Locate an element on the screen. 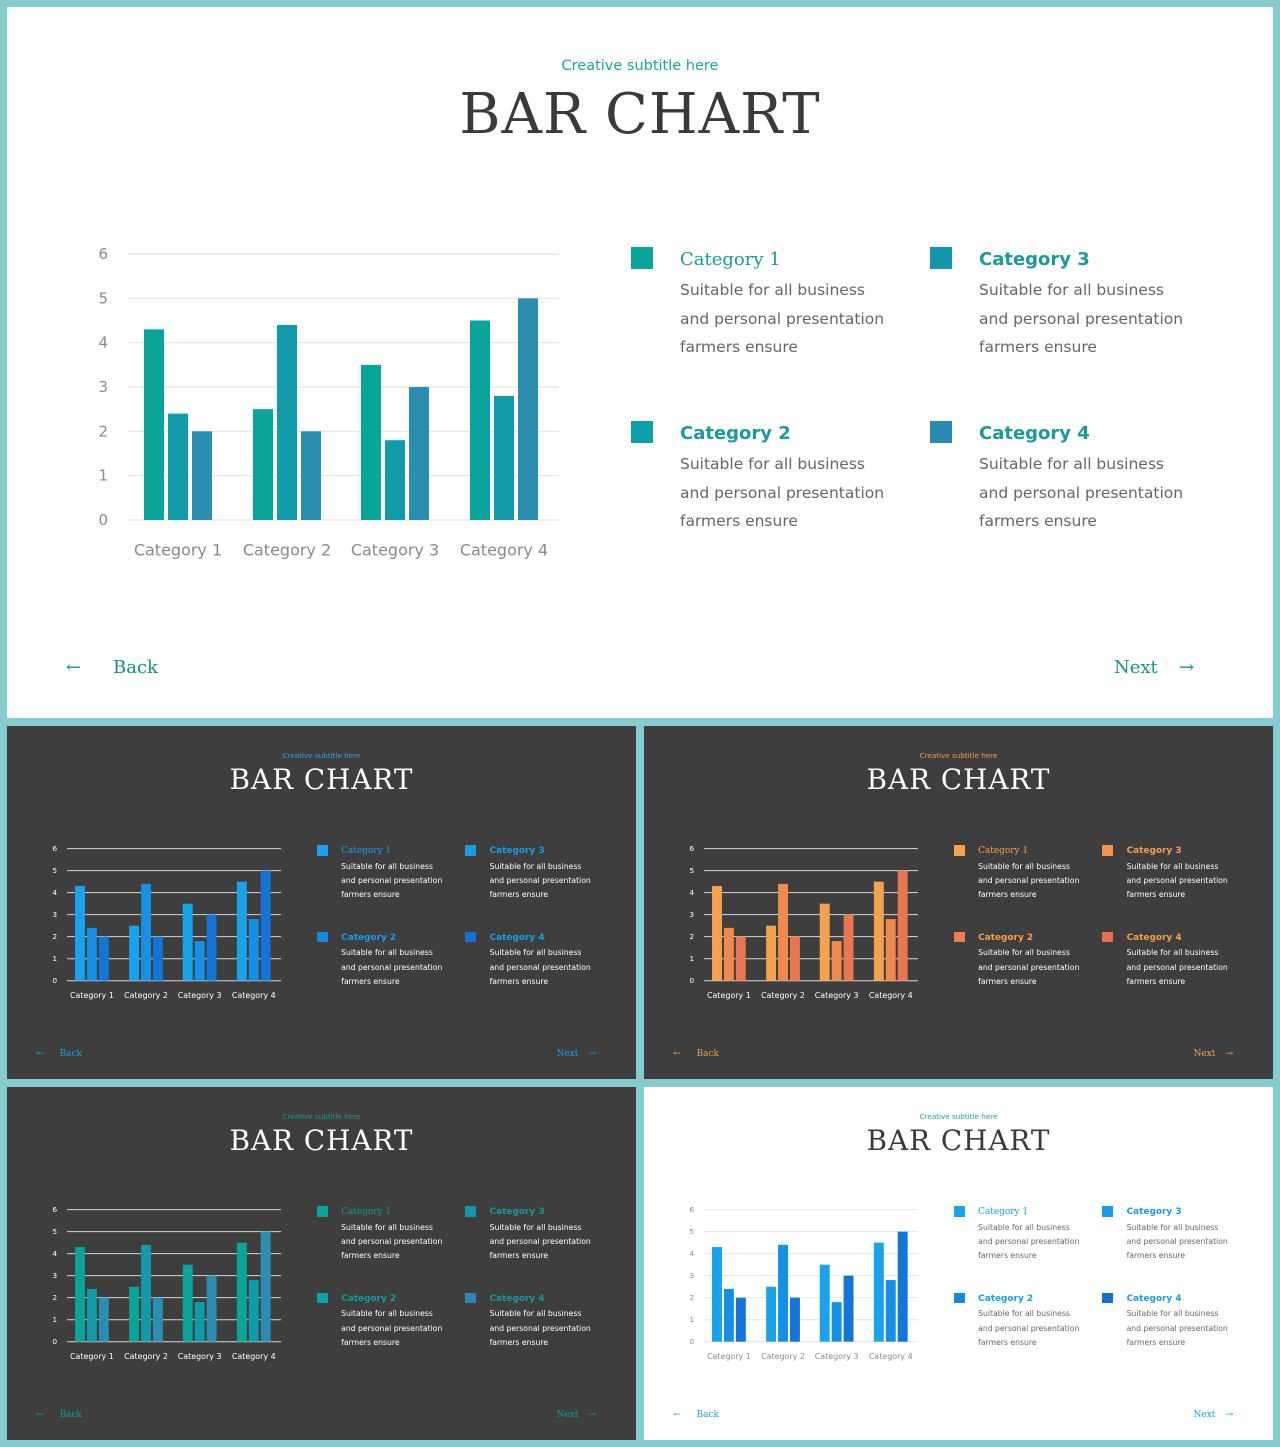  y-tick-label: 3 is located at coordinates (691, 914).